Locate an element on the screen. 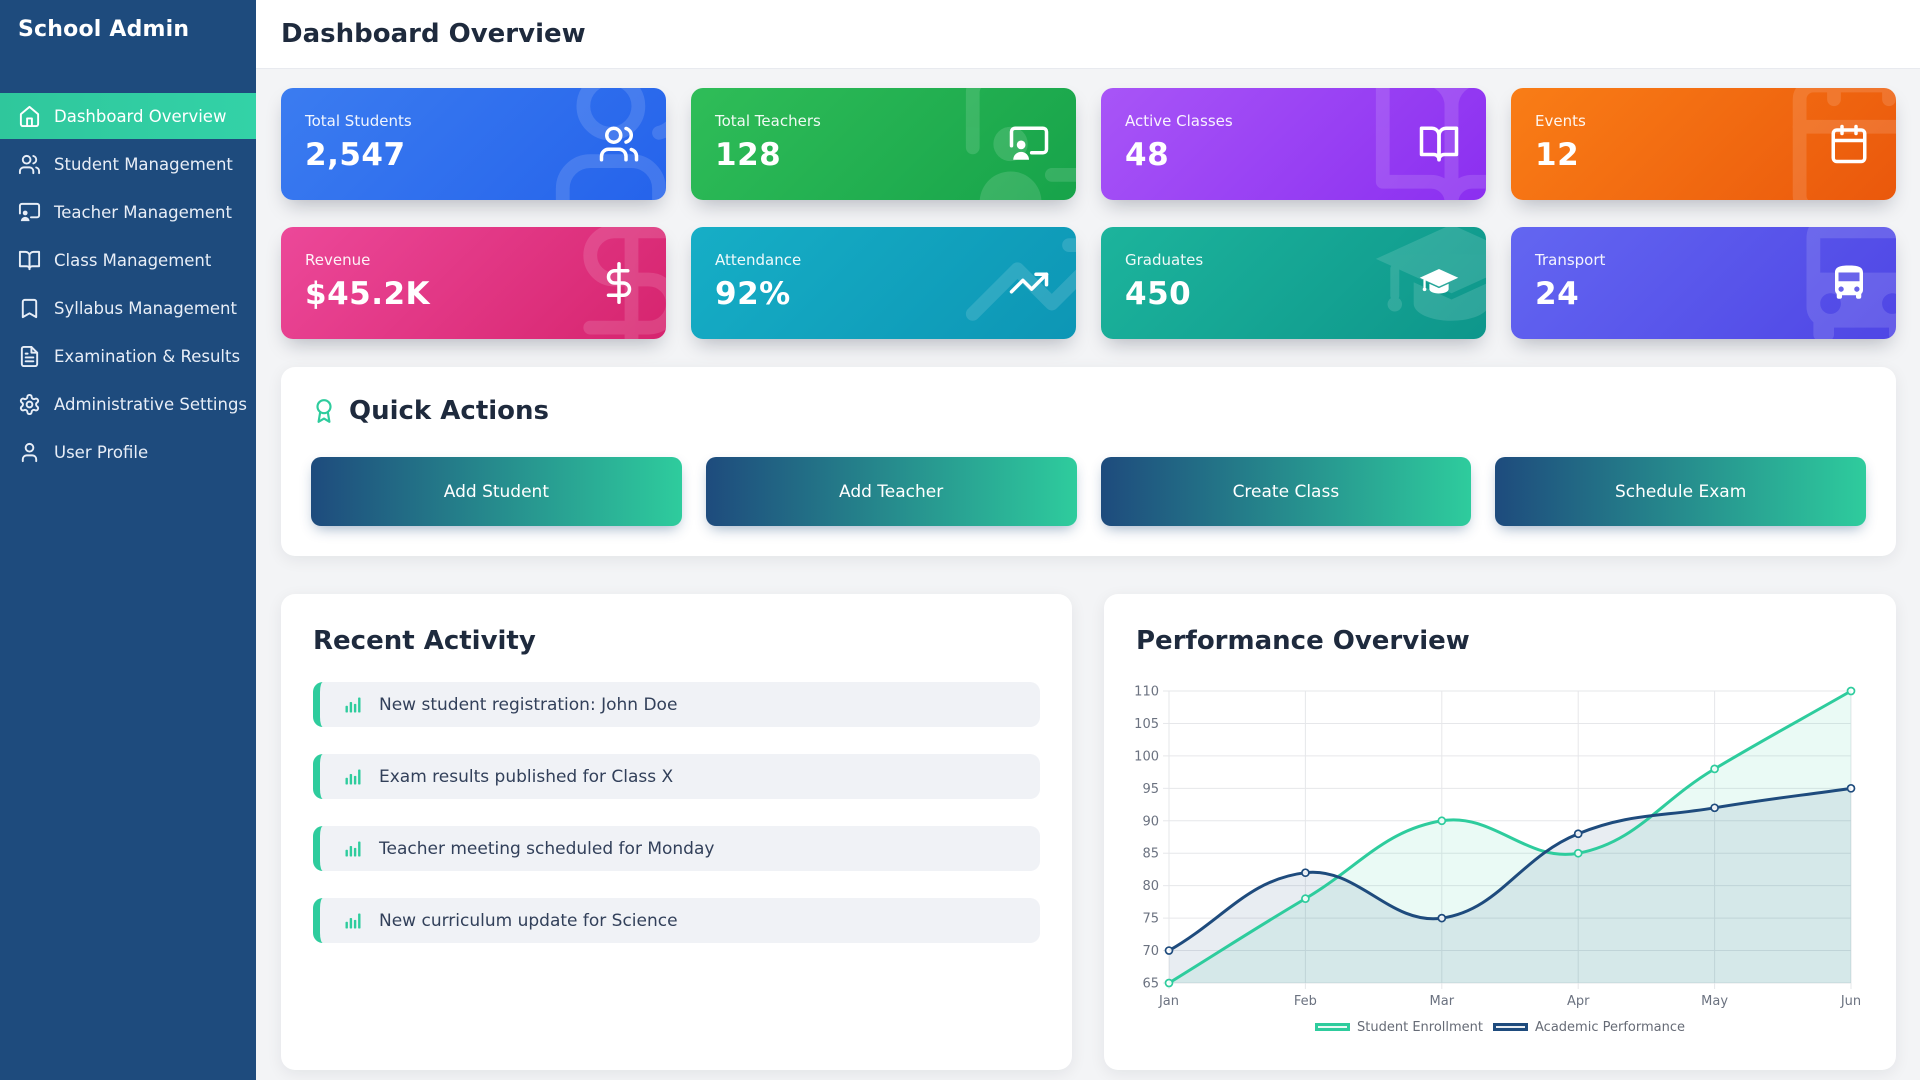 The height and width of the screenshot is (1080, 1920). legend-entry-academic-performance: Academic Performance is located at coordinates (1589, 1027).